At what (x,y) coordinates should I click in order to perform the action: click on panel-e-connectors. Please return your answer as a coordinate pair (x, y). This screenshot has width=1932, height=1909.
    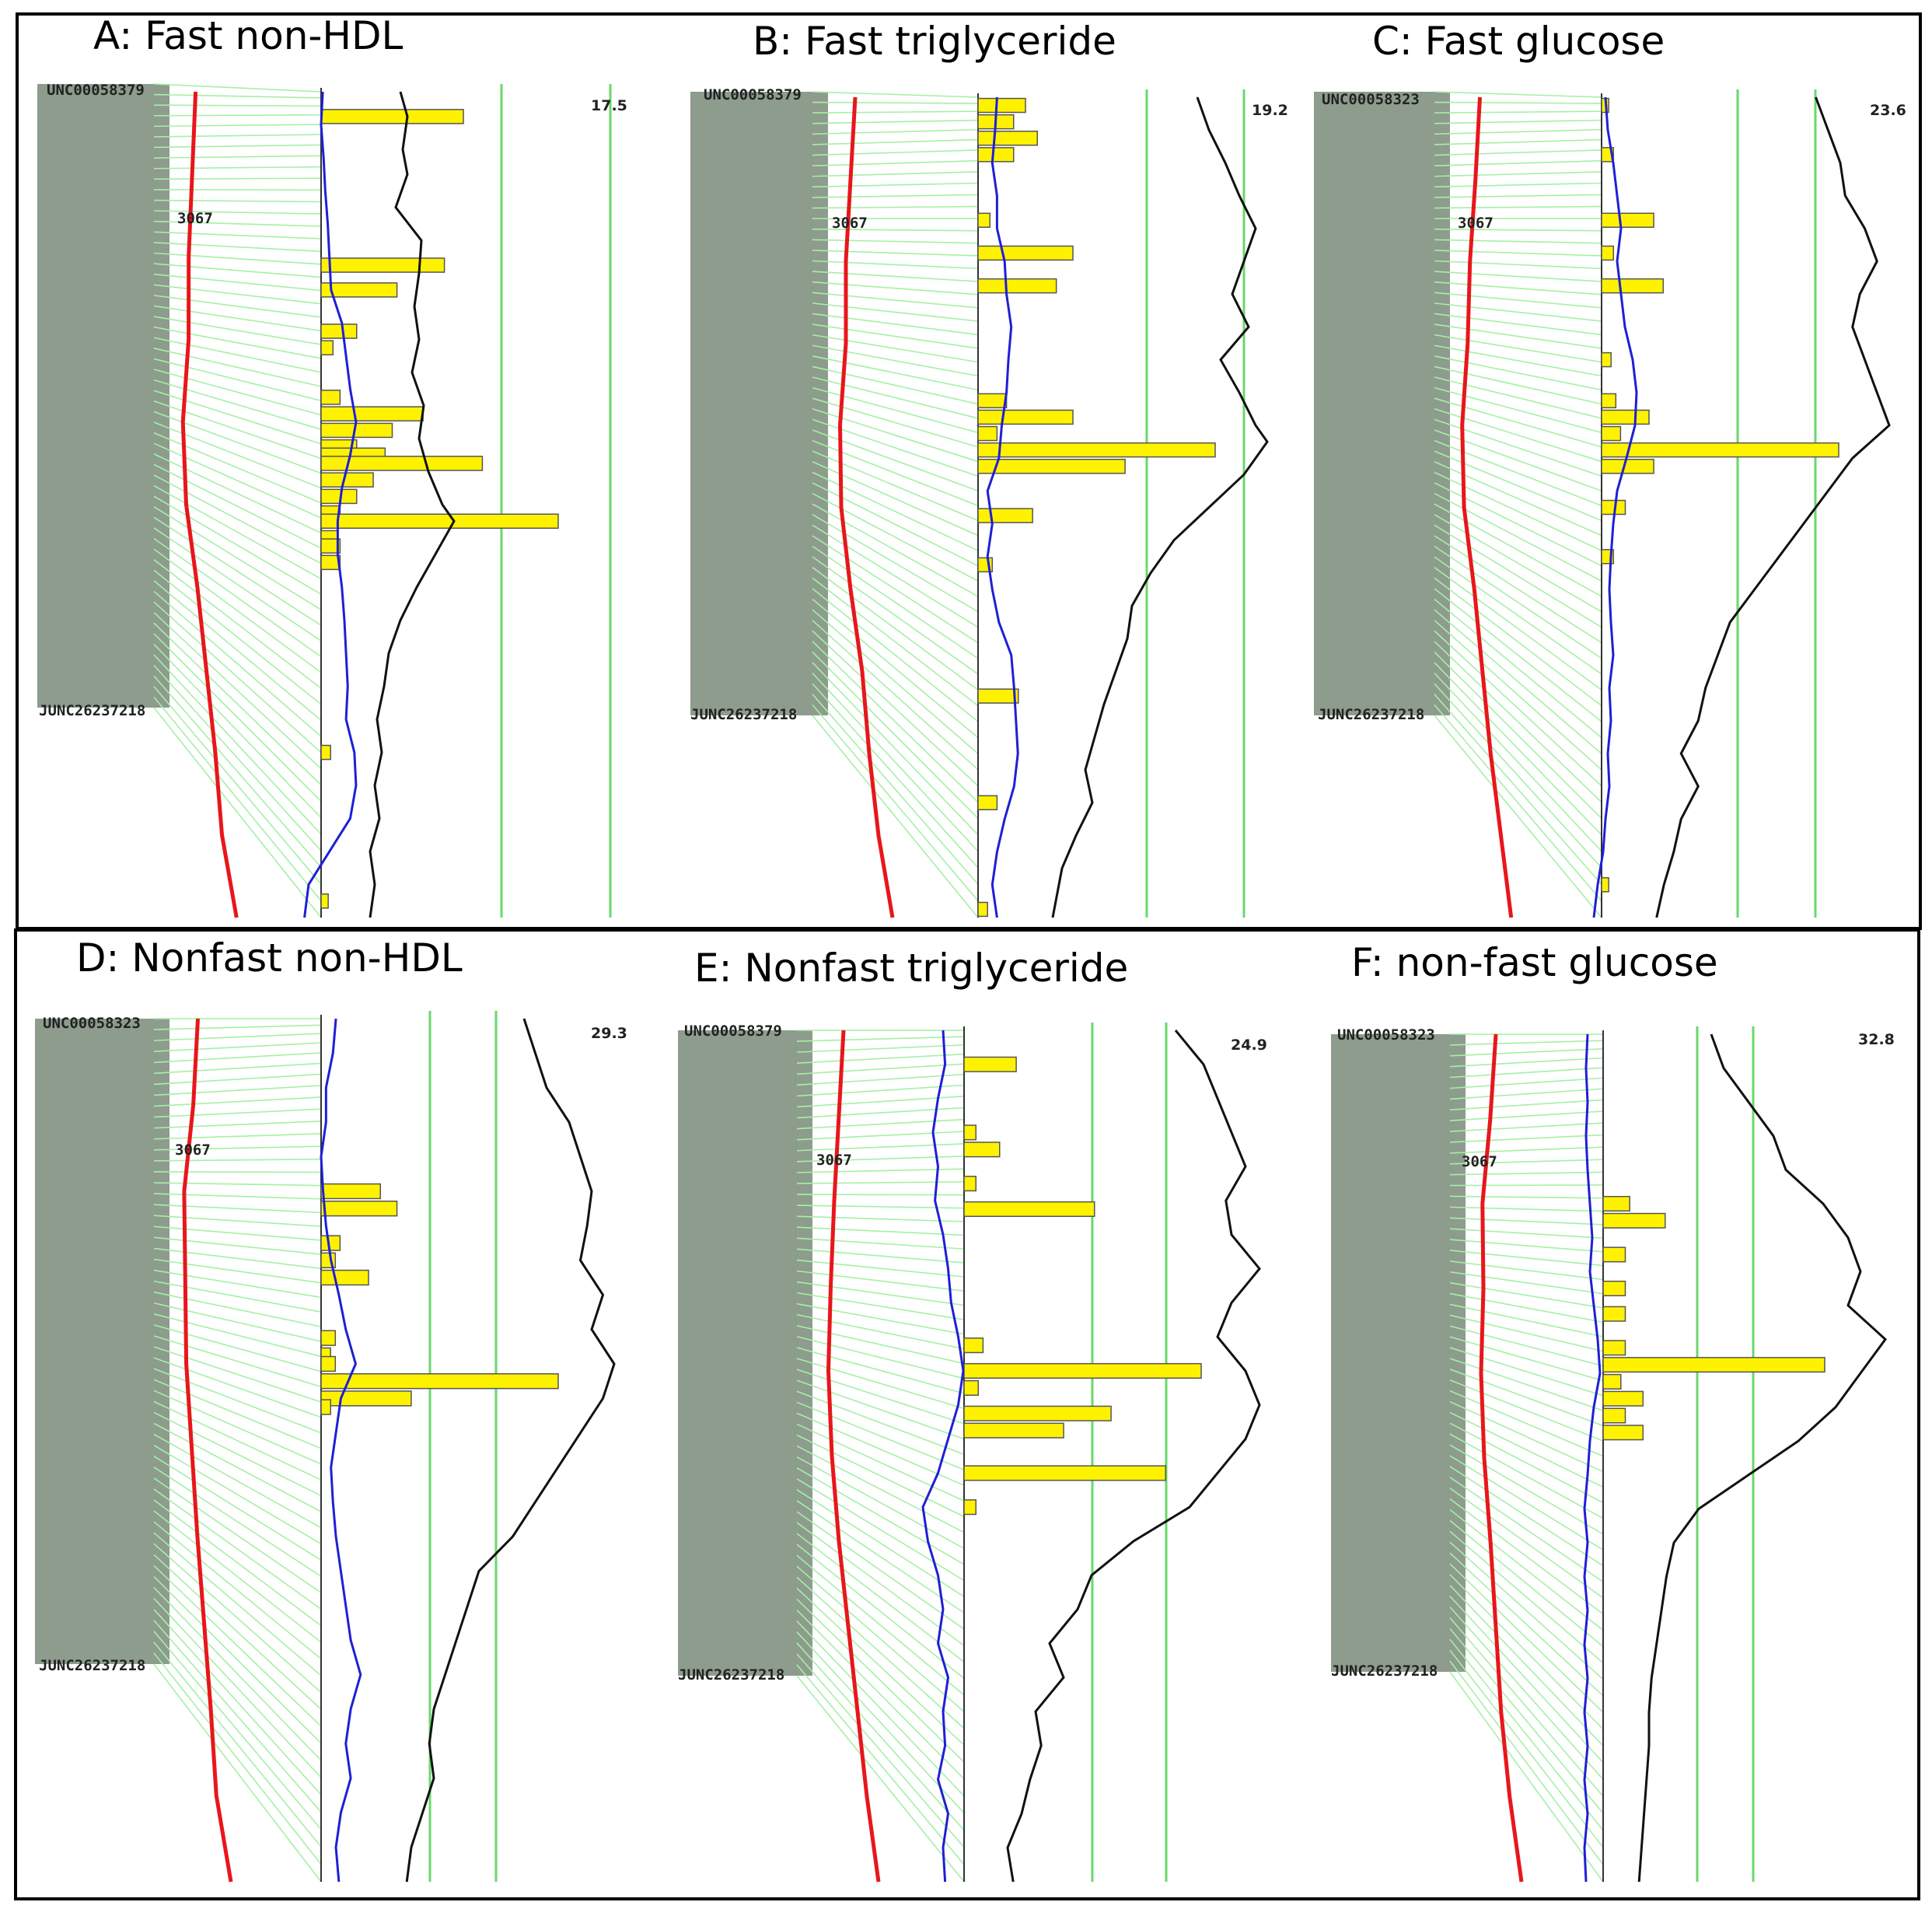
    Looking at the image, I should click on (880, 1457).